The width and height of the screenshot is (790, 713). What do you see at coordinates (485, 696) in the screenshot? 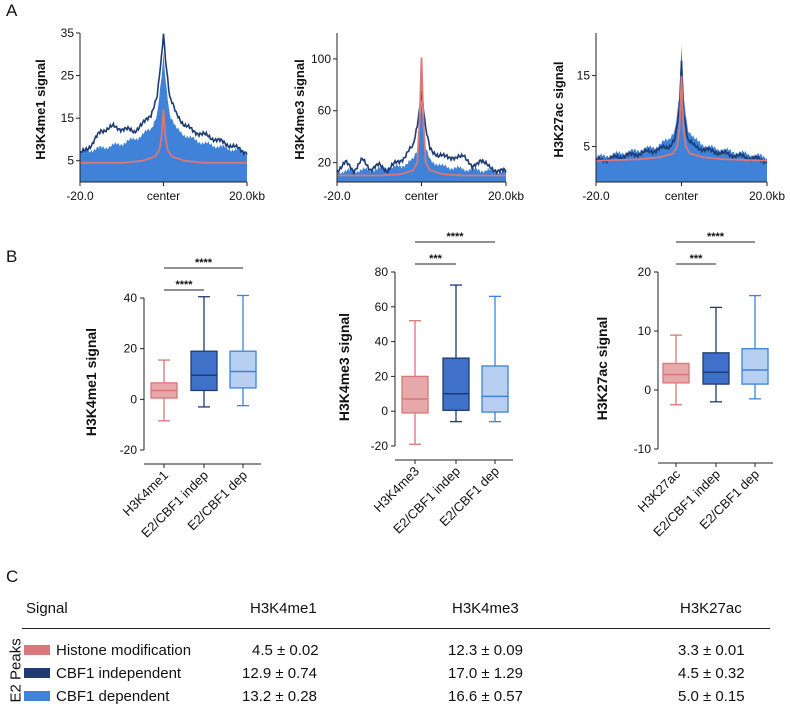
I see `table-cell: 16.6 ± 0.57` at bounding box center [485, 696].